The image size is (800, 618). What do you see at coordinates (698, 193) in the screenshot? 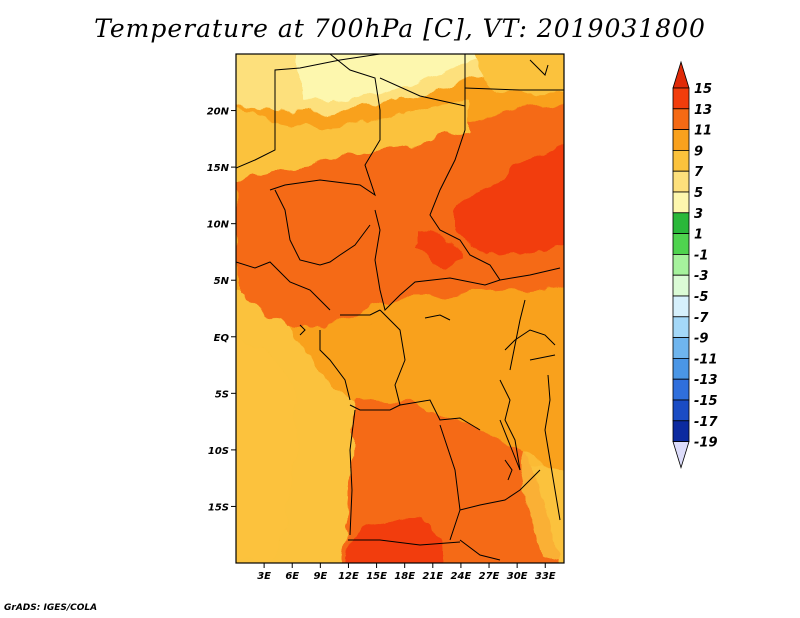
I see `colorbar-level-label: 5` at bounding box center [698, 193].